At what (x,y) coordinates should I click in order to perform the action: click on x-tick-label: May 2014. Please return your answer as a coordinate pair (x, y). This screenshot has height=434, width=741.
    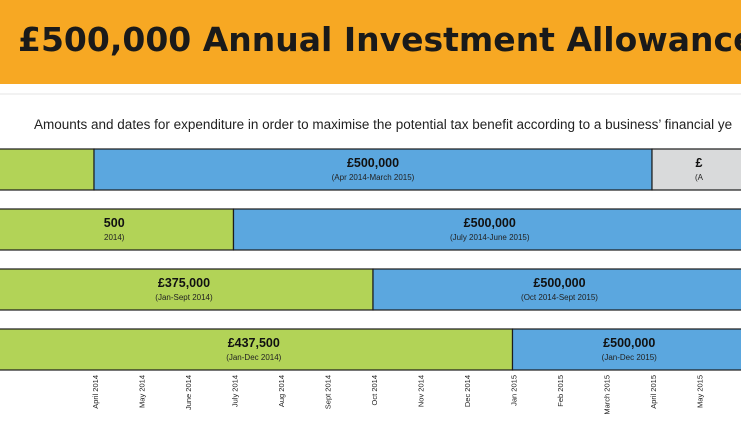
    Looking at the image, I should click on (142, 391).